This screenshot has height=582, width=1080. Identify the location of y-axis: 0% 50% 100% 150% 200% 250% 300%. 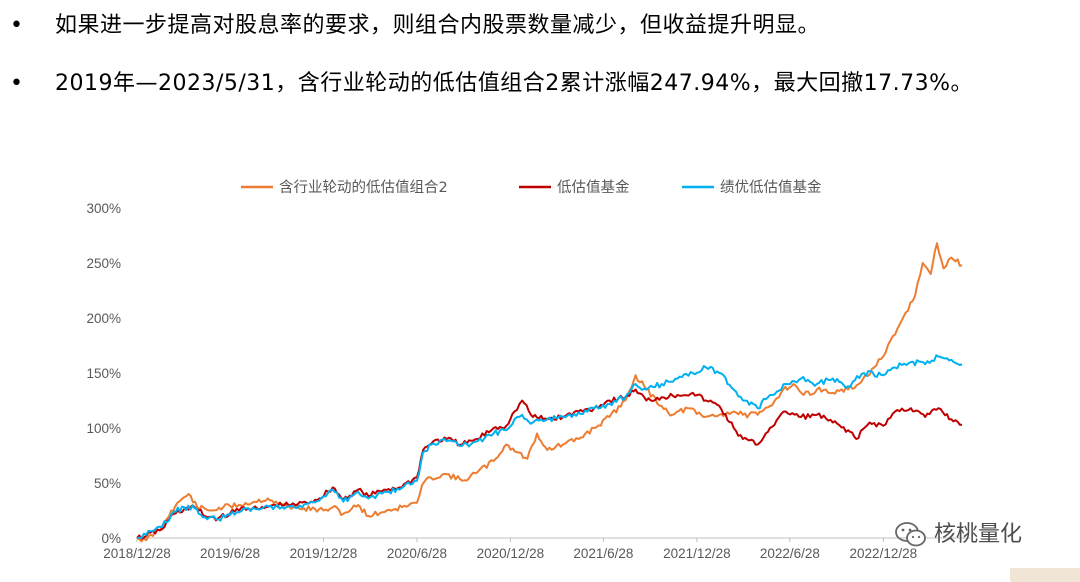
(103, 373).